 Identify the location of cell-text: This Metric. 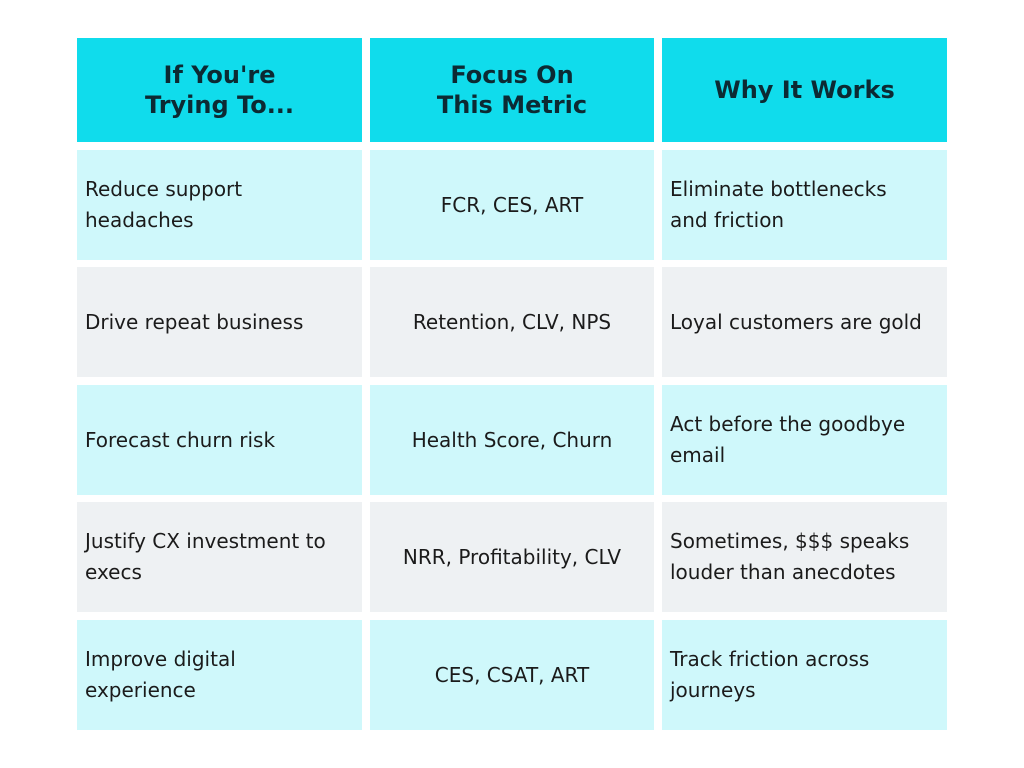
(512, 105).